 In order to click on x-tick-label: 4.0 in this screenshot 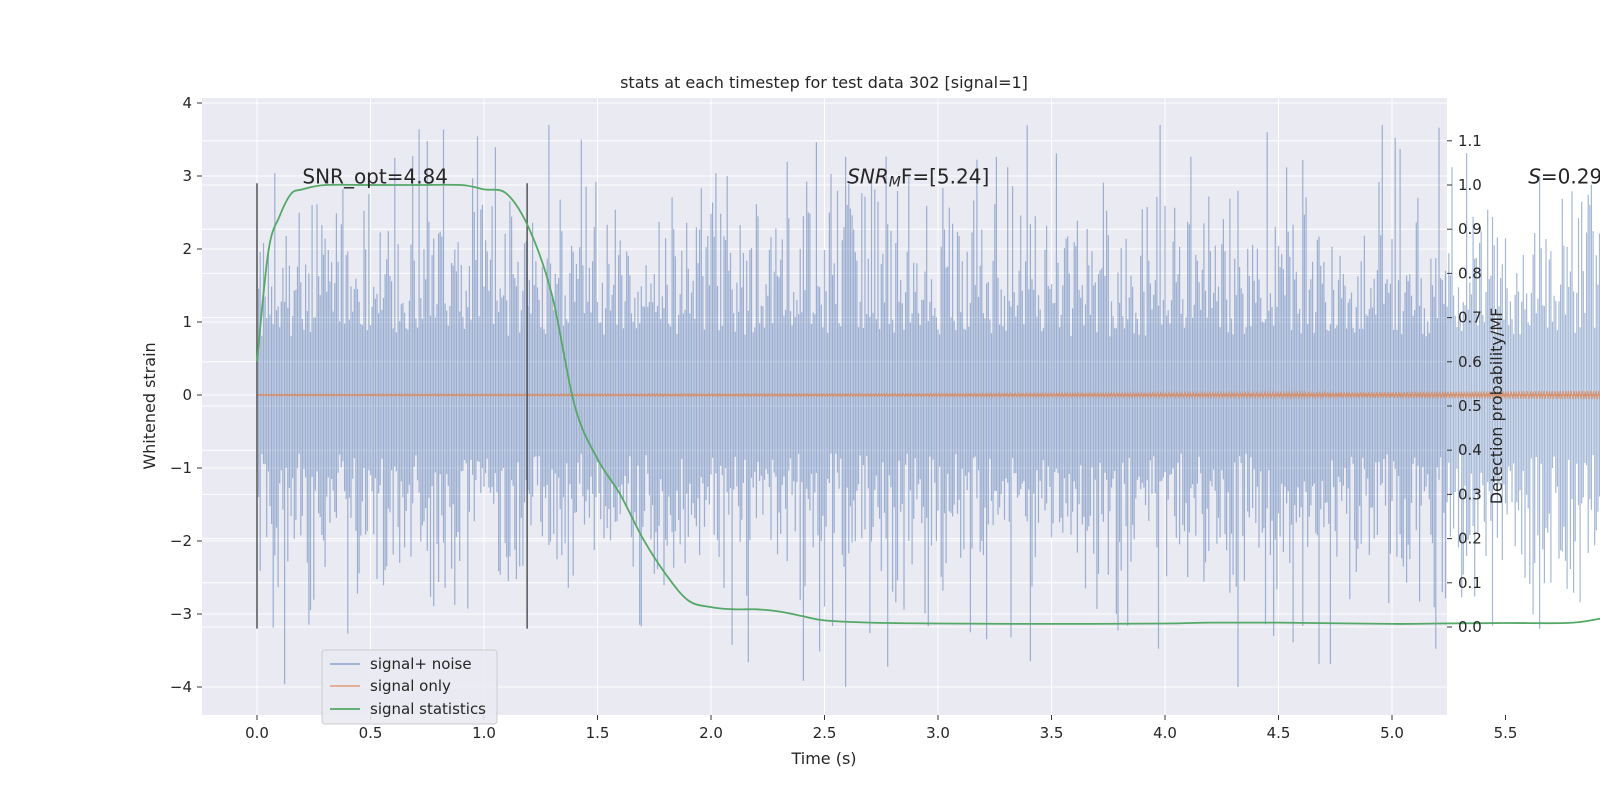, I will do `click(1165, 733)`.